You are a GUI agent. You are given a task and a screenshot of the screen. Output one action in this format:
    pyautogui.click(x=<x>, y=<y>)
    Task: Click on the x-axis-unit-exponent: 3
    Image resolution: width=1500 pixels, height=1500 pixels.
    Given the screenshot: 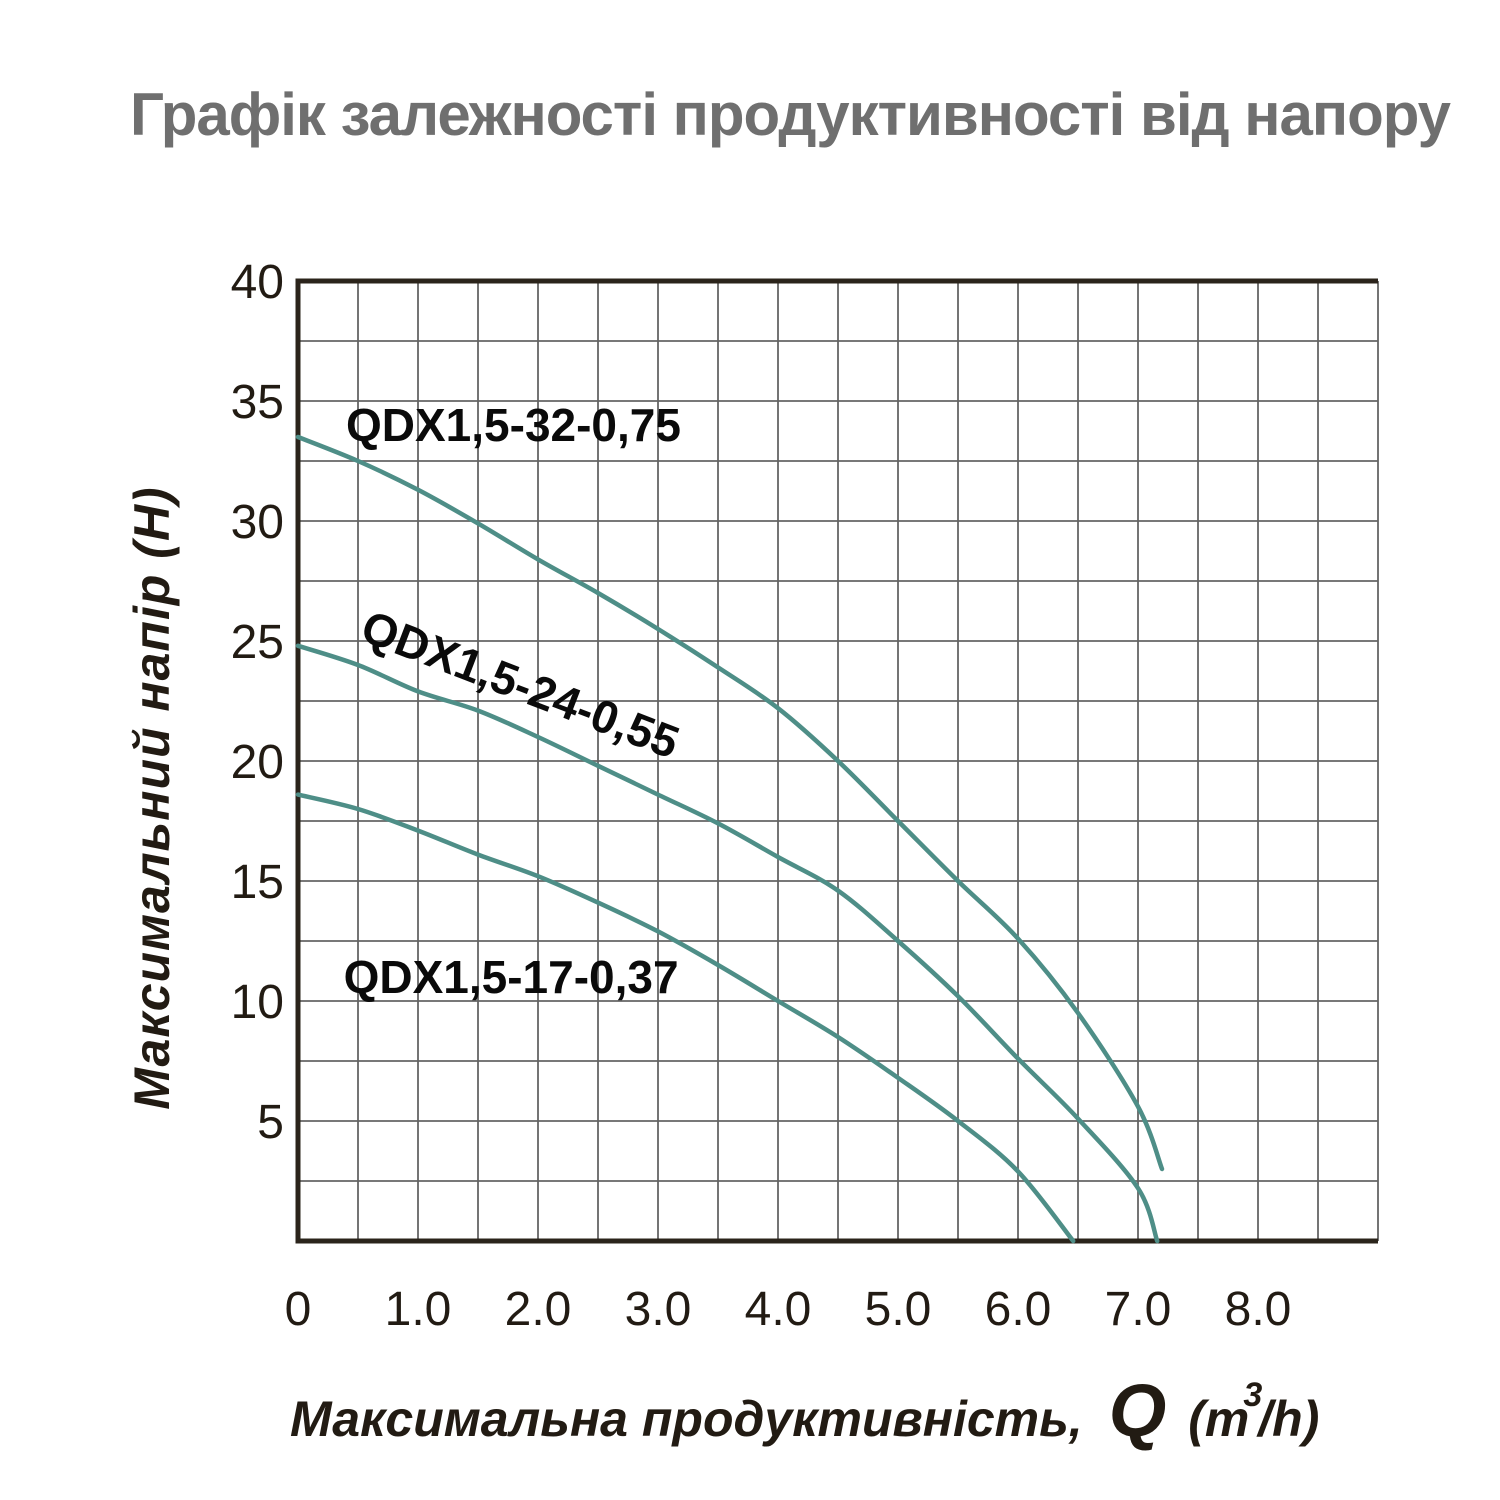 What is the action you would take?
    pyautogui.click(x=1253, y=1395)
    